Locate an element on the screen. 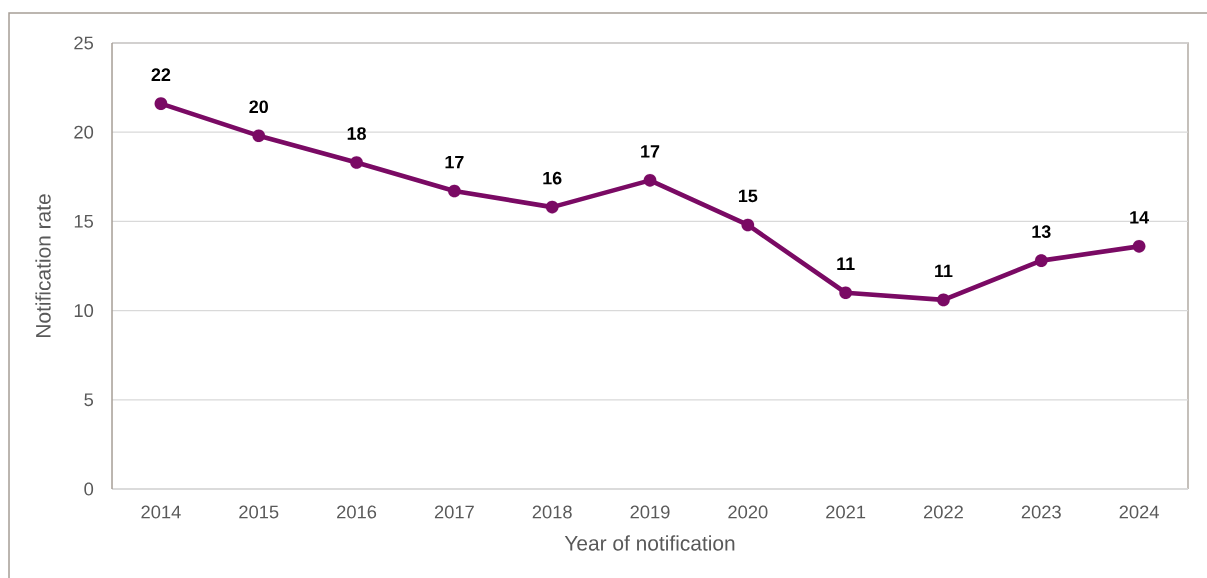 The width and height of the screenshot is (1207, 578). y-tick-label: 10 is located at coordinates (84, 311).